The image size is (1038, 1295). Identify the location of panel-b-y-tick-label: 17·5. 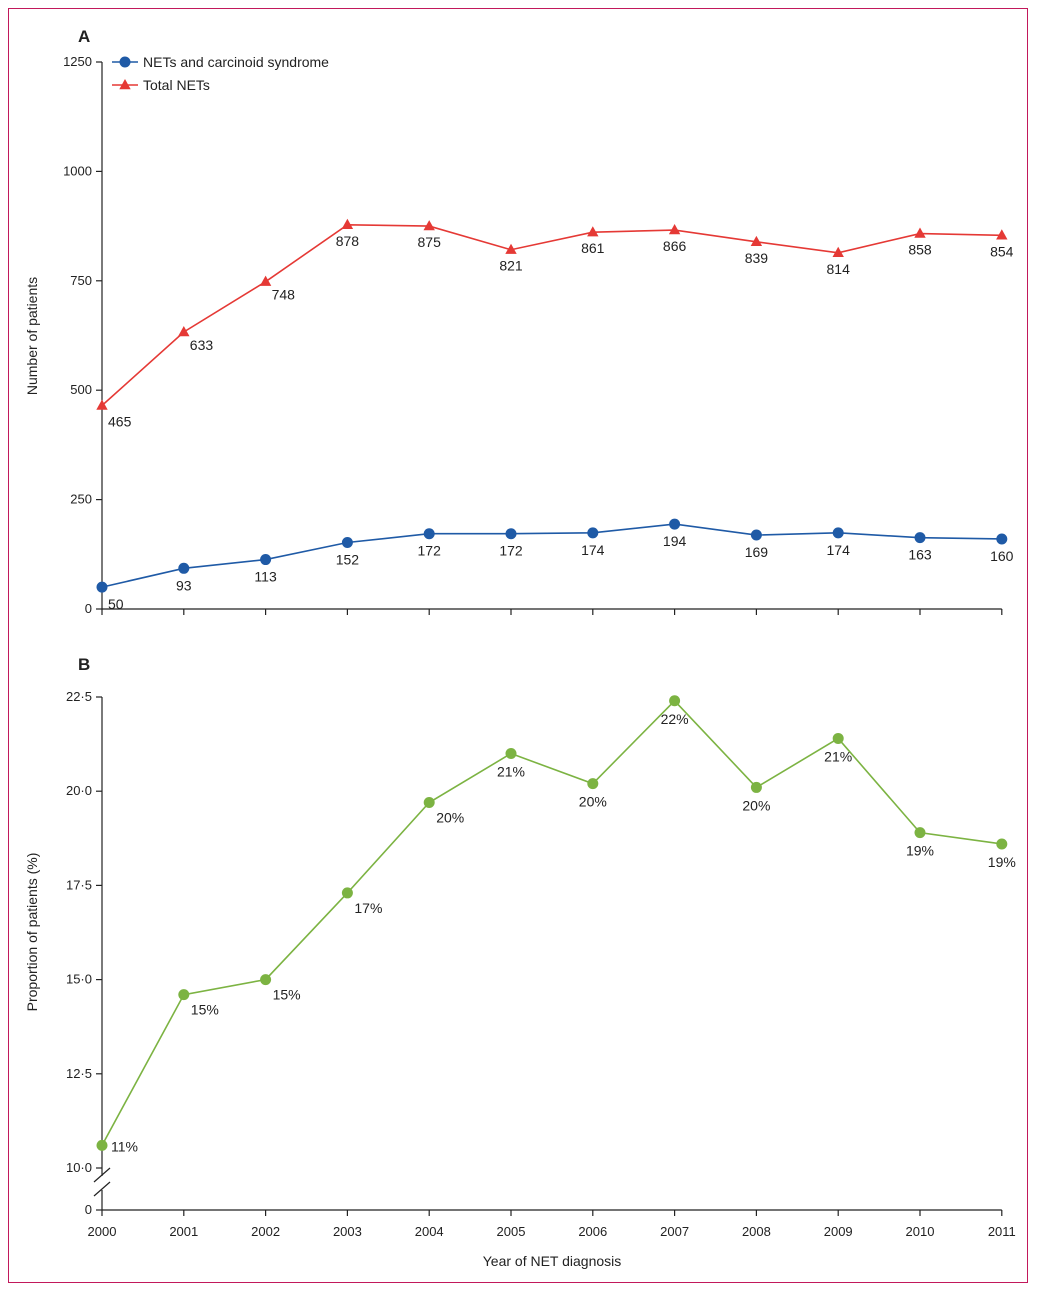
(79, 884).